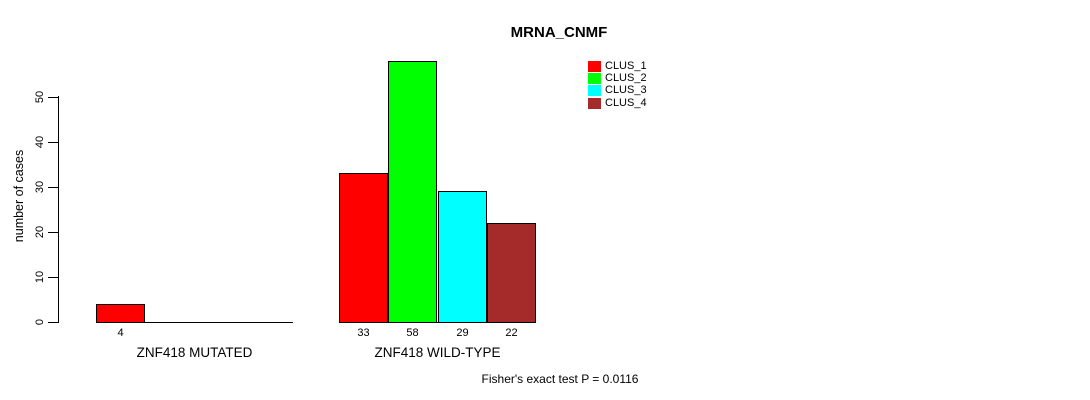 The image size is (1090, 400). What do you see at coordinates (40, 277) in the screenshot?
I see `y-tick-label: 10` at bounding box center [40, 277].